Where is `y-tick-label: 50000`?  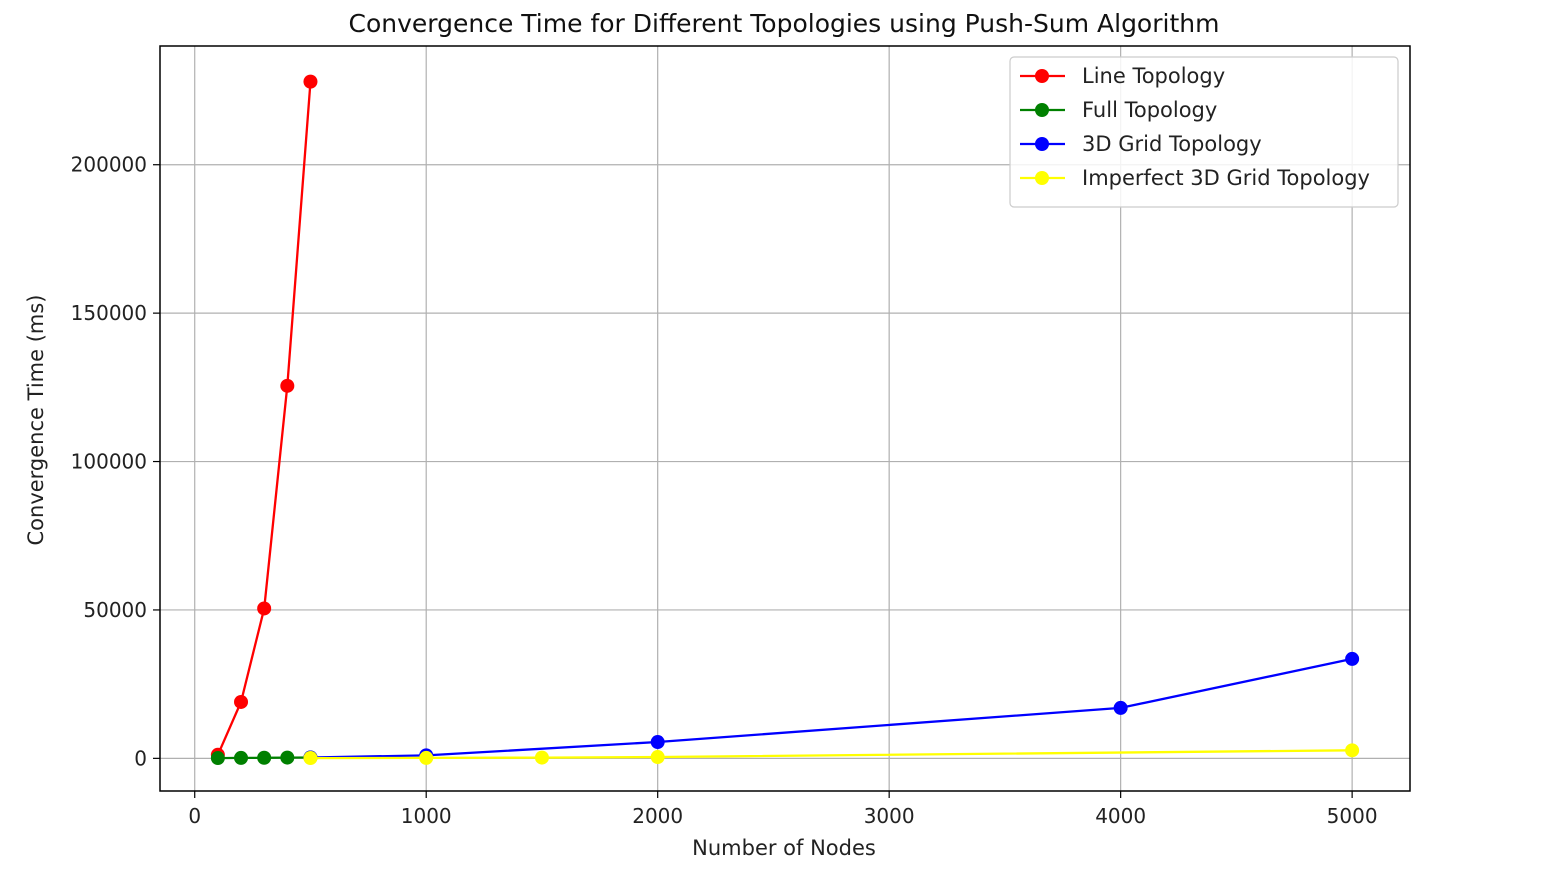
y-tick-label: 50000 is located at coordinates (115, 610).